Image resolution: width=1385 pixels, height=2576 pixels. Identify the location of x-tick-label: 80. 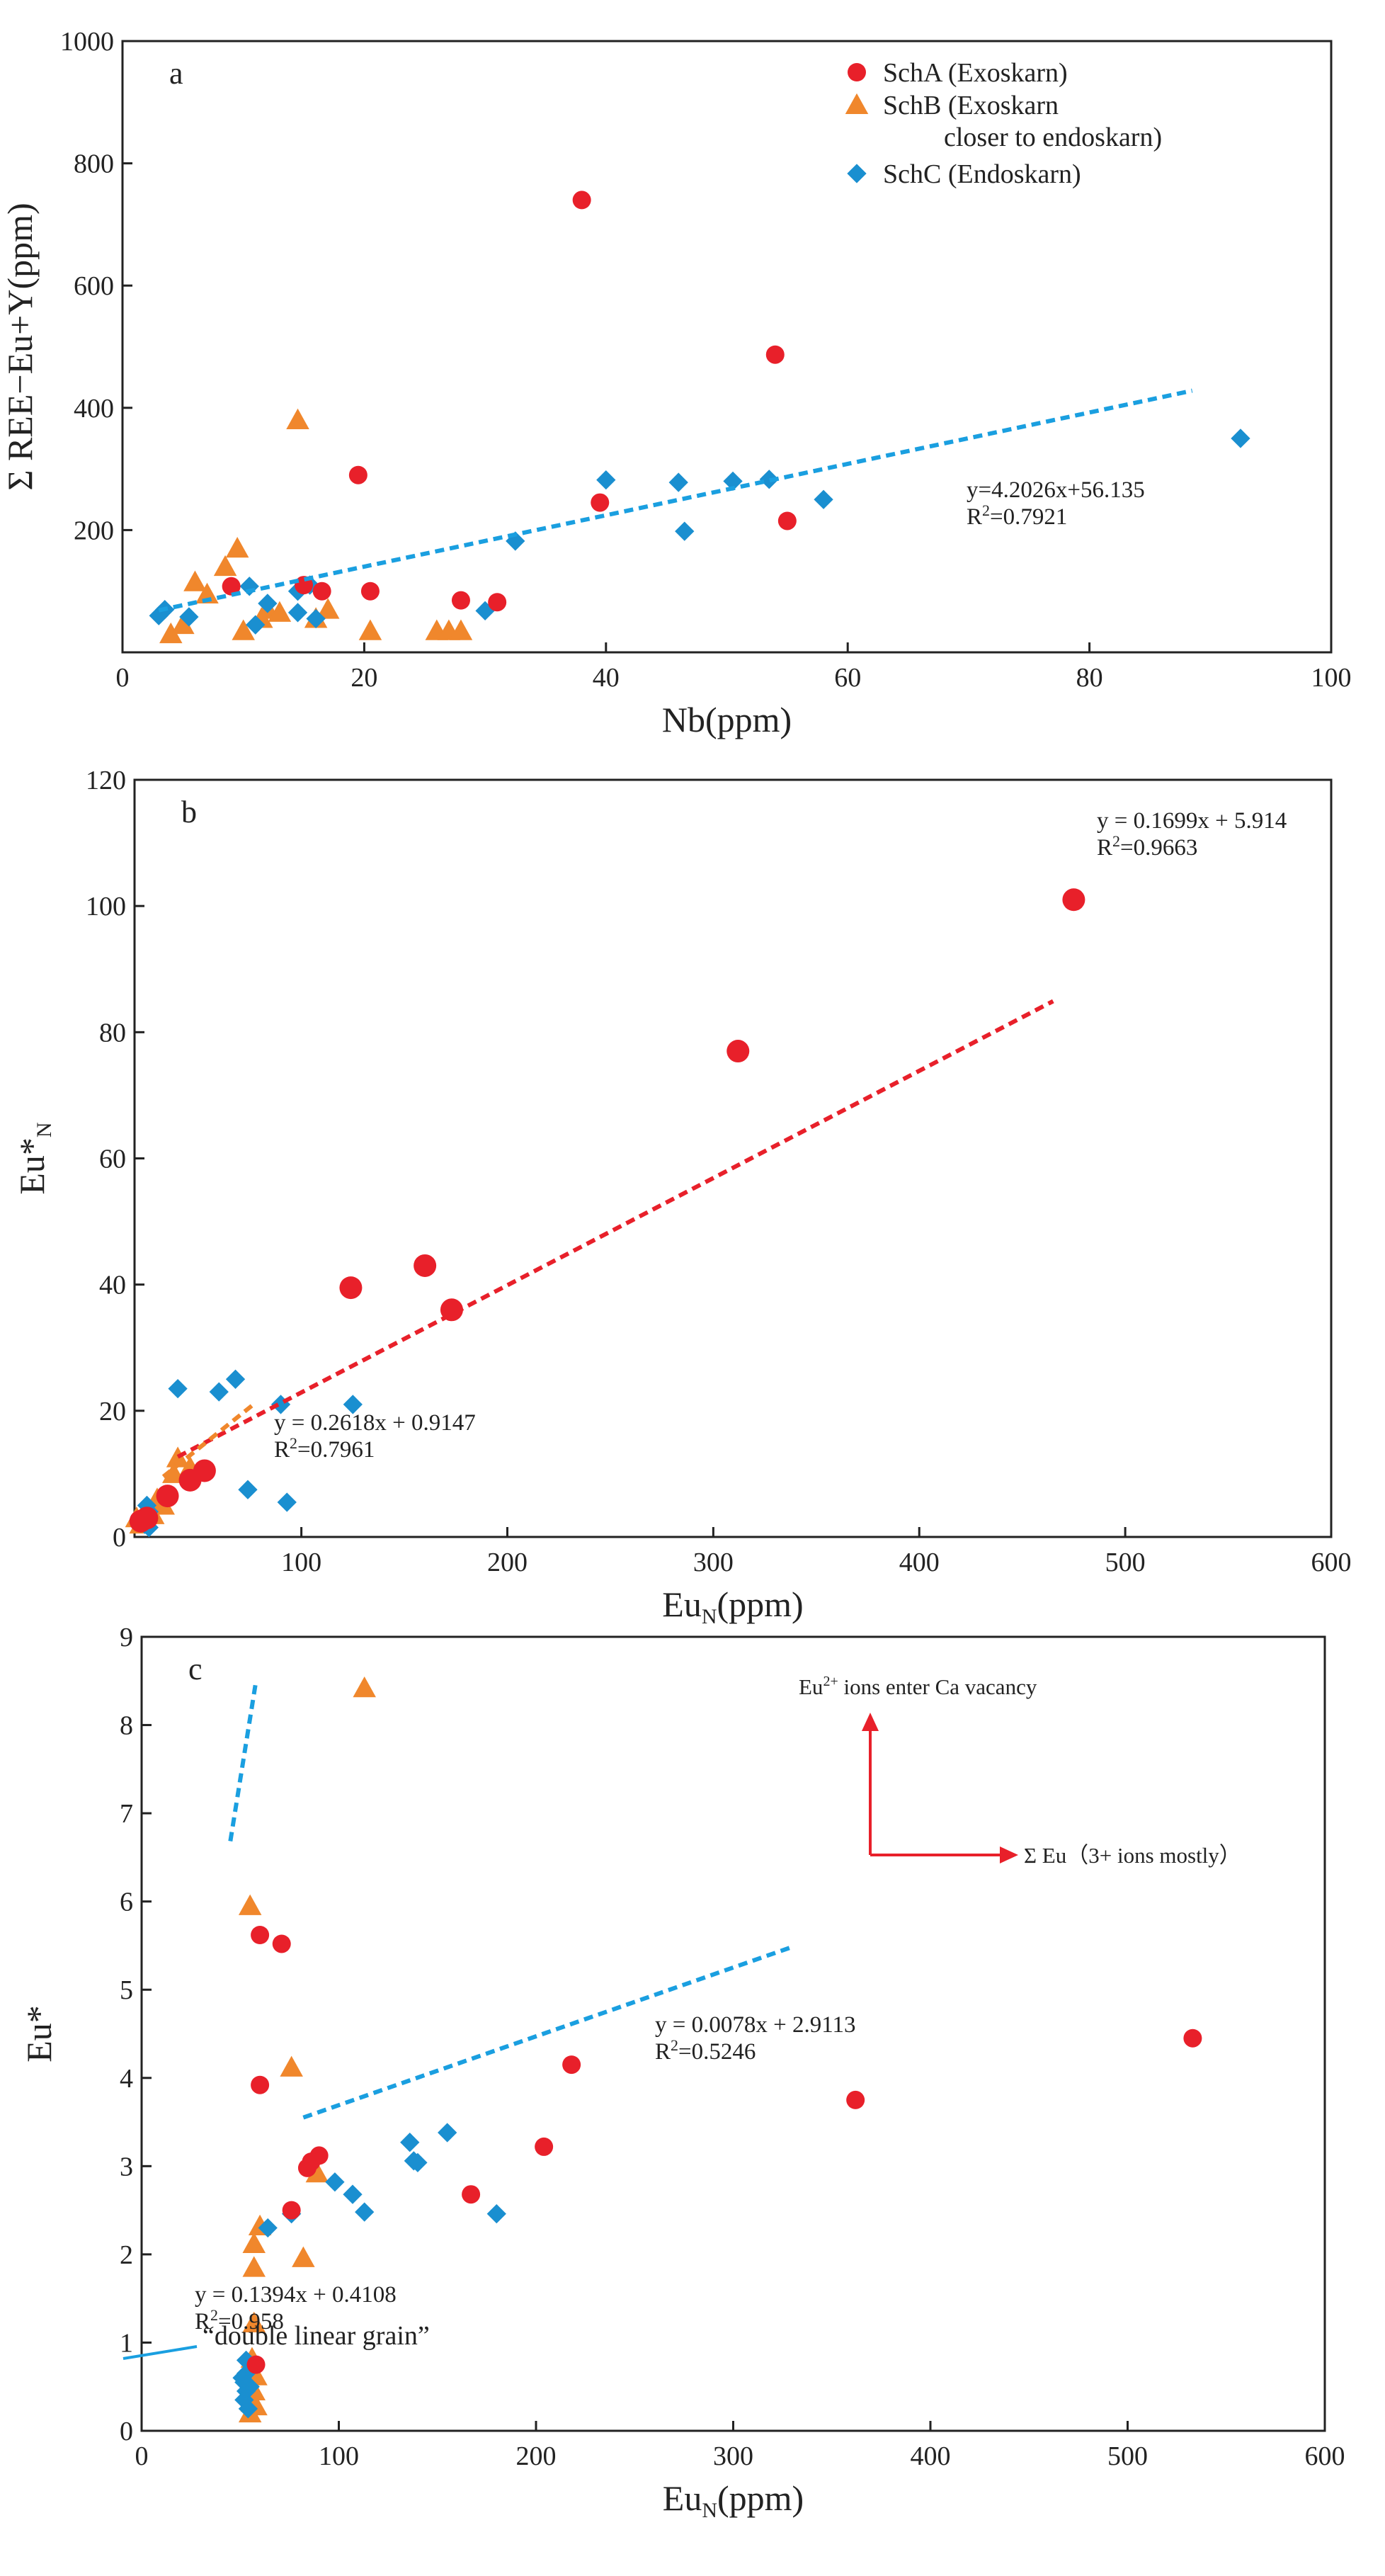
(1089, 678).